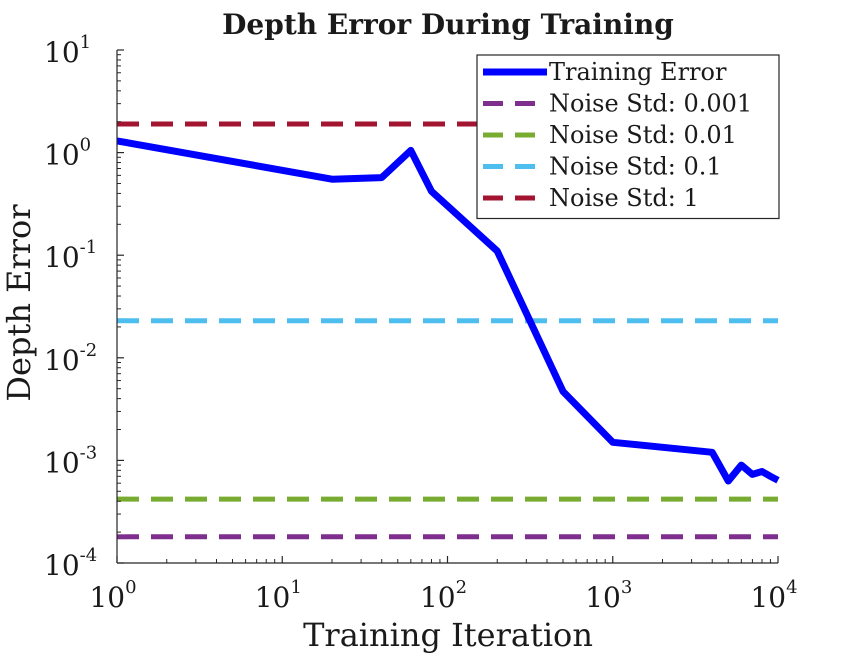 Image resolution: width=859 pixels, height=656 pixels. Describe the element at coordinates (643, 135) in the screenshot. I see `legend-label-2: Noise Std: 0.01` at that location.